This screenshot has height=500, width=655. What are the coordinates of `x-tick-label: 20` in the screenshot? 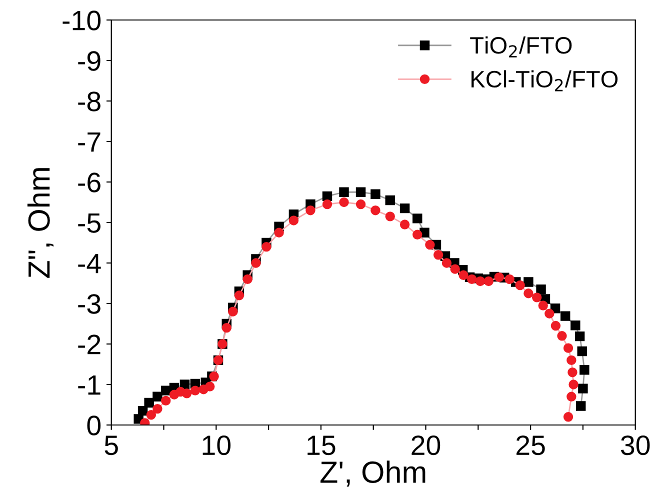 It's located at (426, 445).